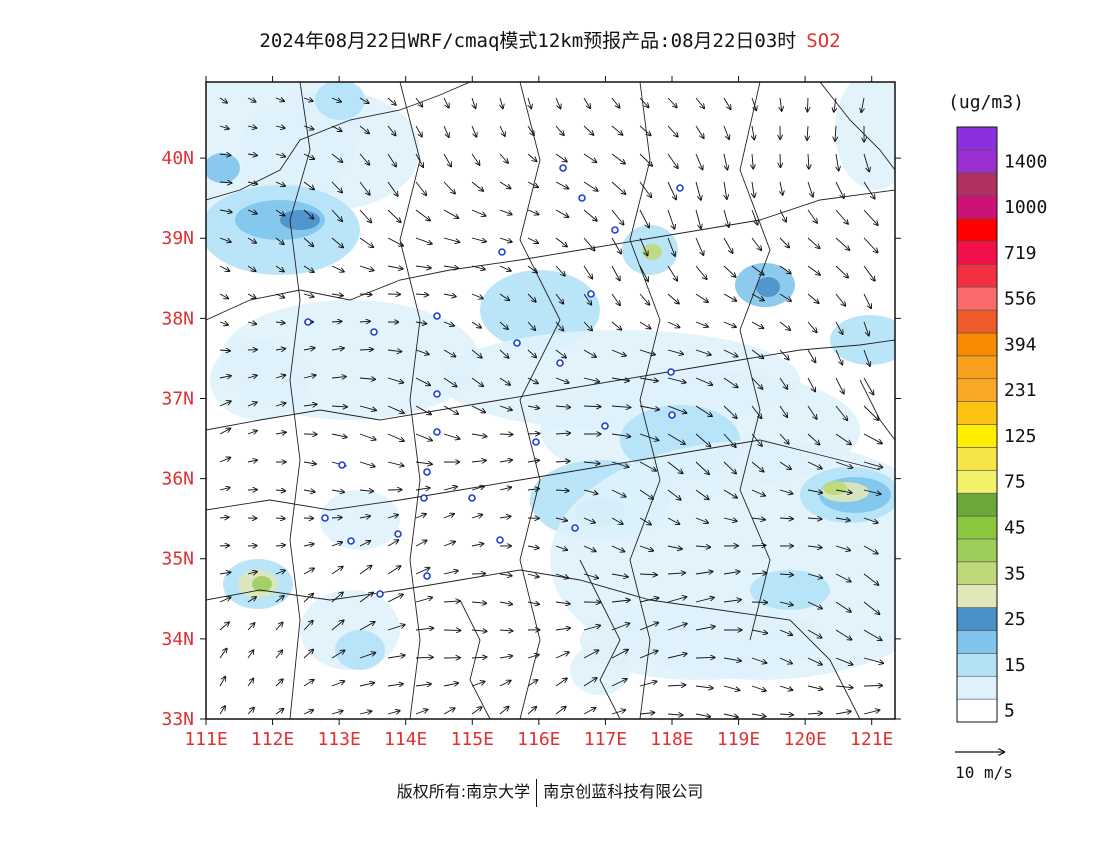  Describe the element at coordinates (1020, 253) in the screenshot. I see `colorbar-label: 719` at that location.